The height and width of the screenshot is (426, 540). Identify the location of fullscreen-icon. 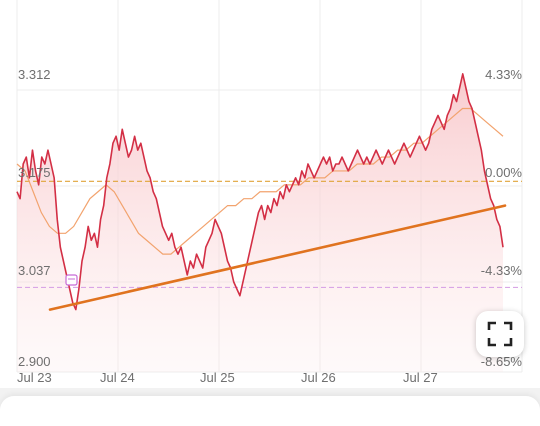
(500, 334).